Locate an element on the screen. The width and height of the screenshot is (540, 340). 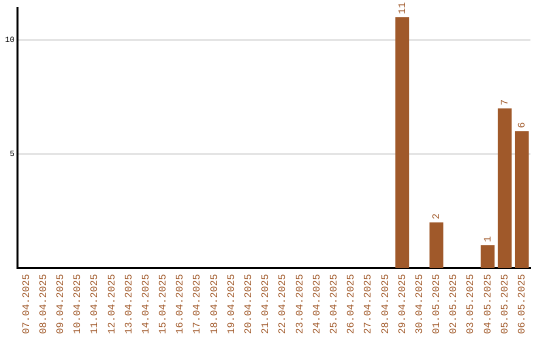
x-tick-label: 28.04.2025 is located at coordinates (386, 304).